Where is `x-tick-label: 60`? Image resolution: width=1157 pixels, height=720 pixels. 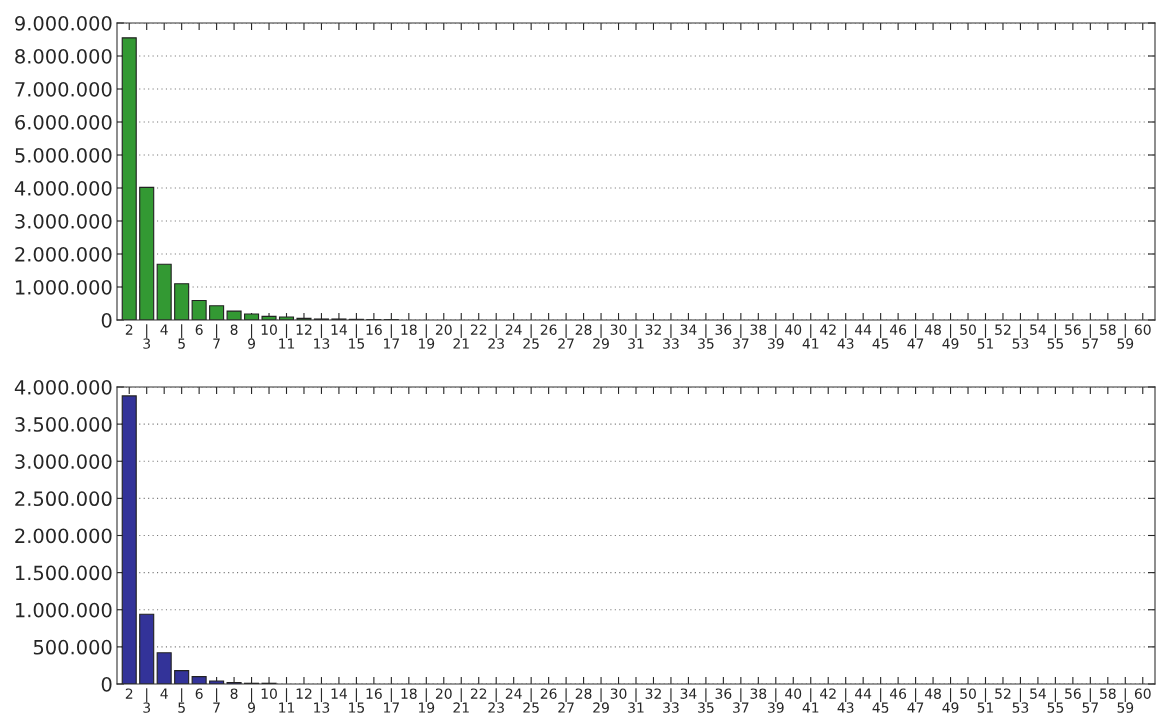
x-tick-label: 60 is located at coordinates (1142, 329).